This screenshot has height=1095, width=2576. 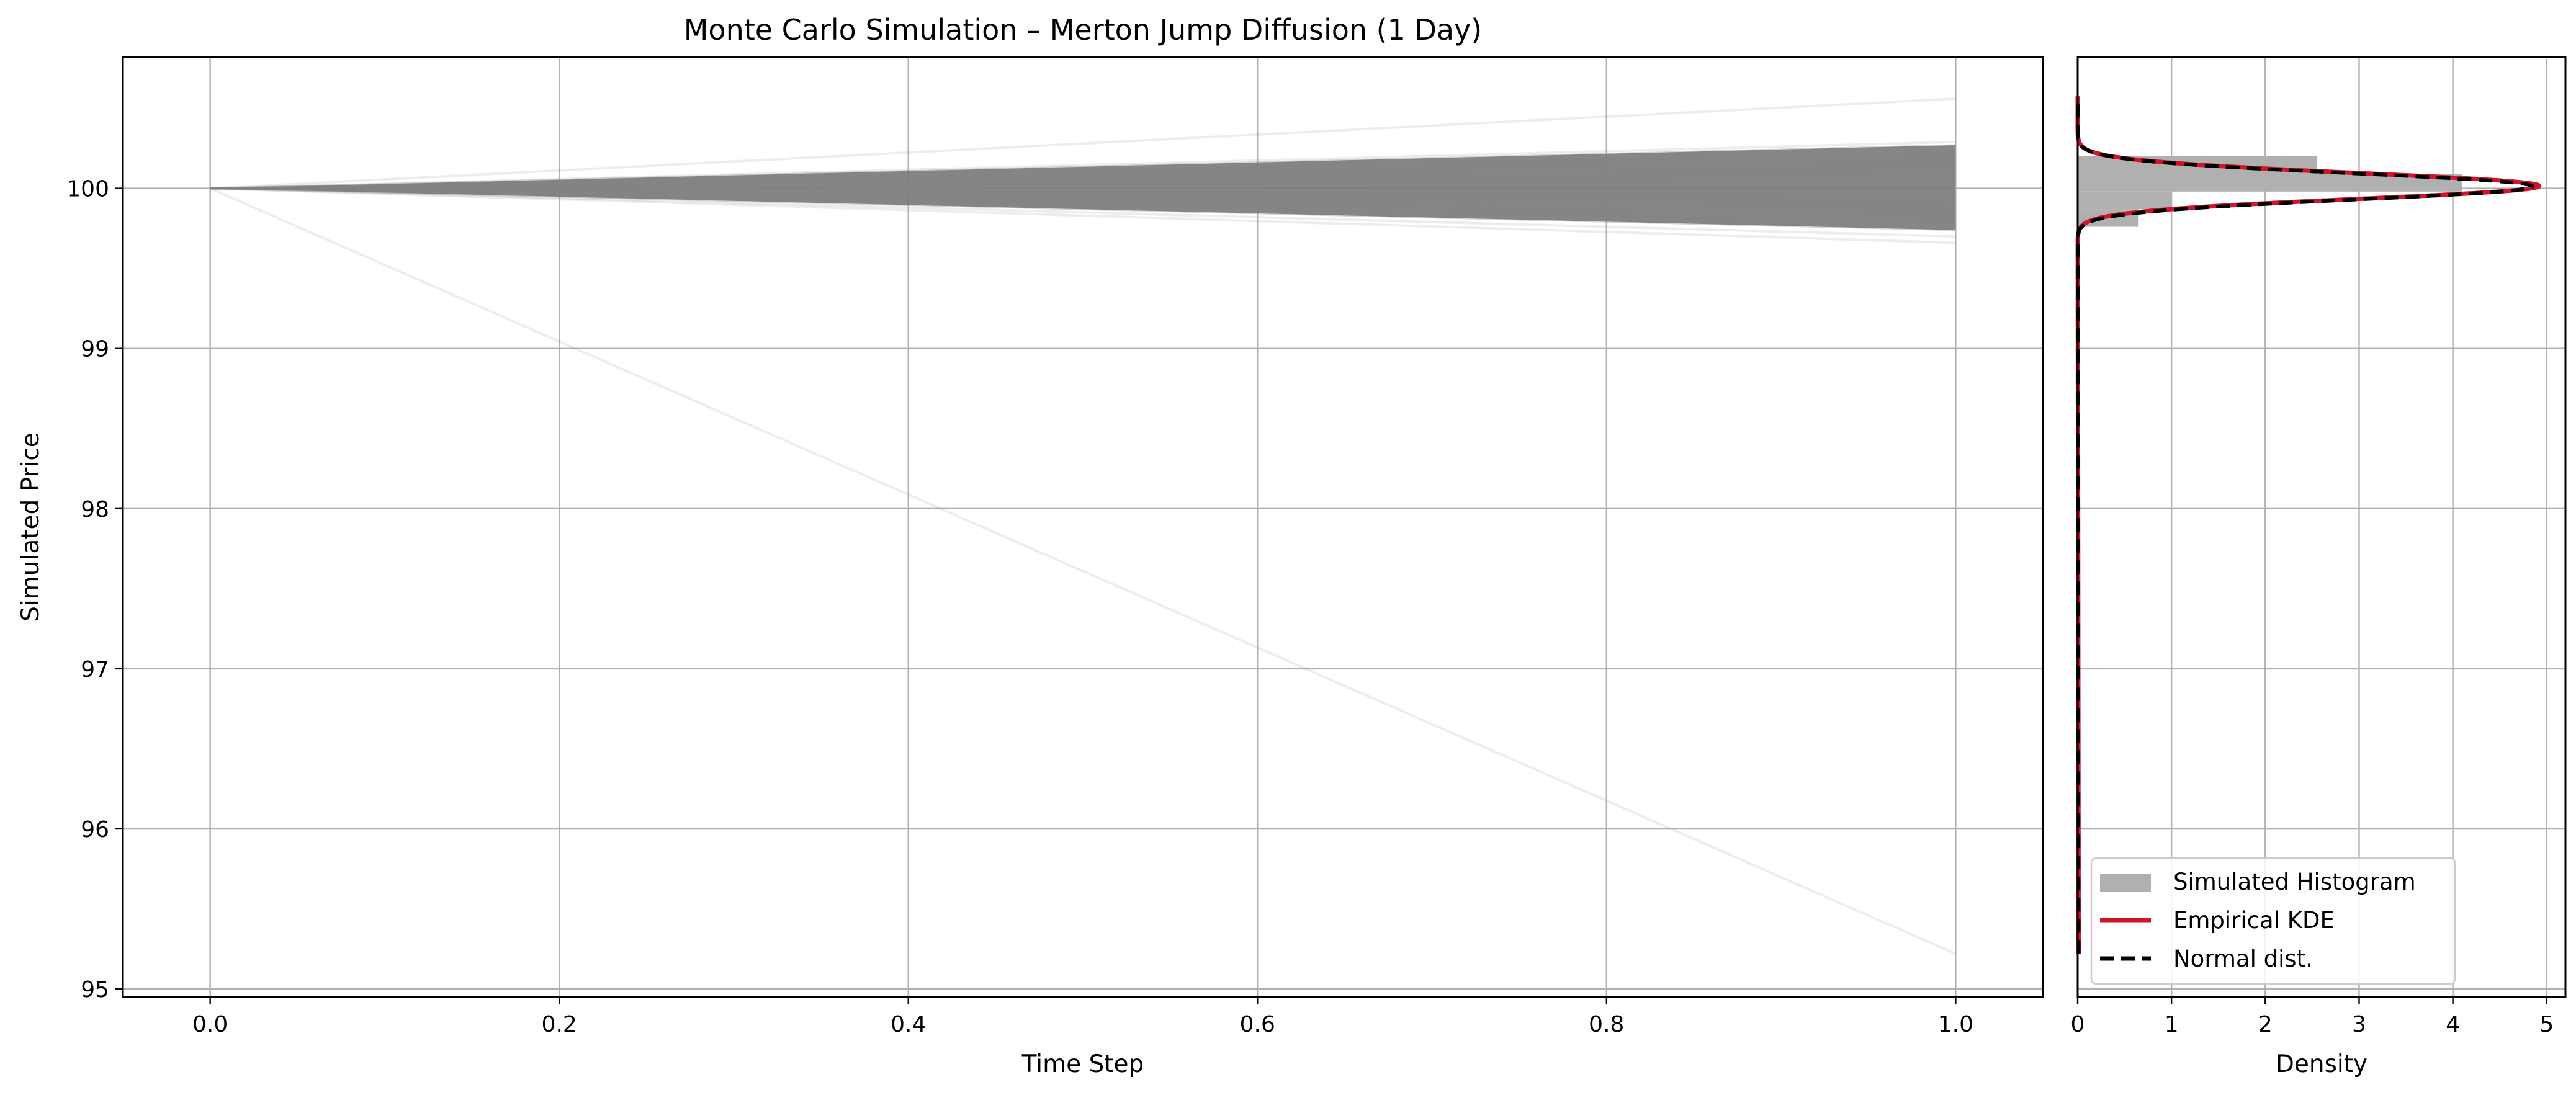 I want to click on x-tick-label: 0.8, so click(x=1607, y=1024).